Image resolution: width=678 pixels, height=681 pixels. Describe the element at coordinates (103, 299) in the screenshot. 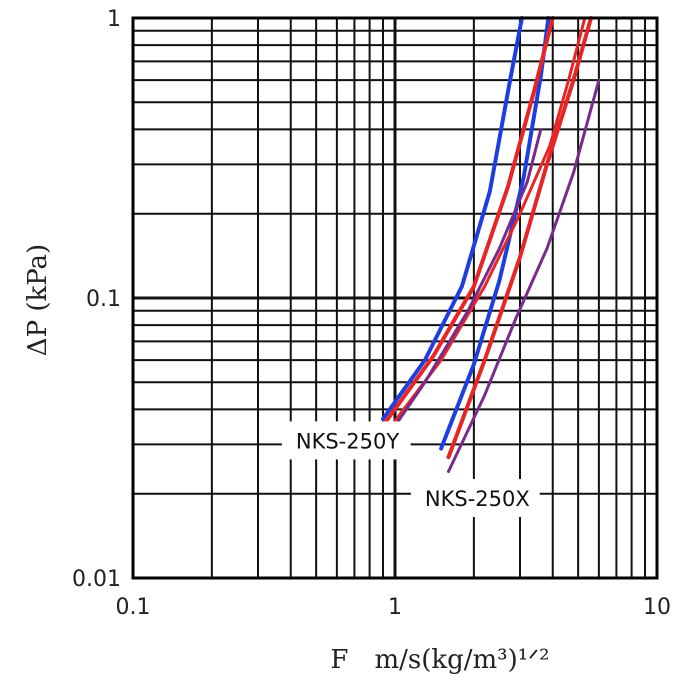

I see `y-tick-label: 0.1` at that location.